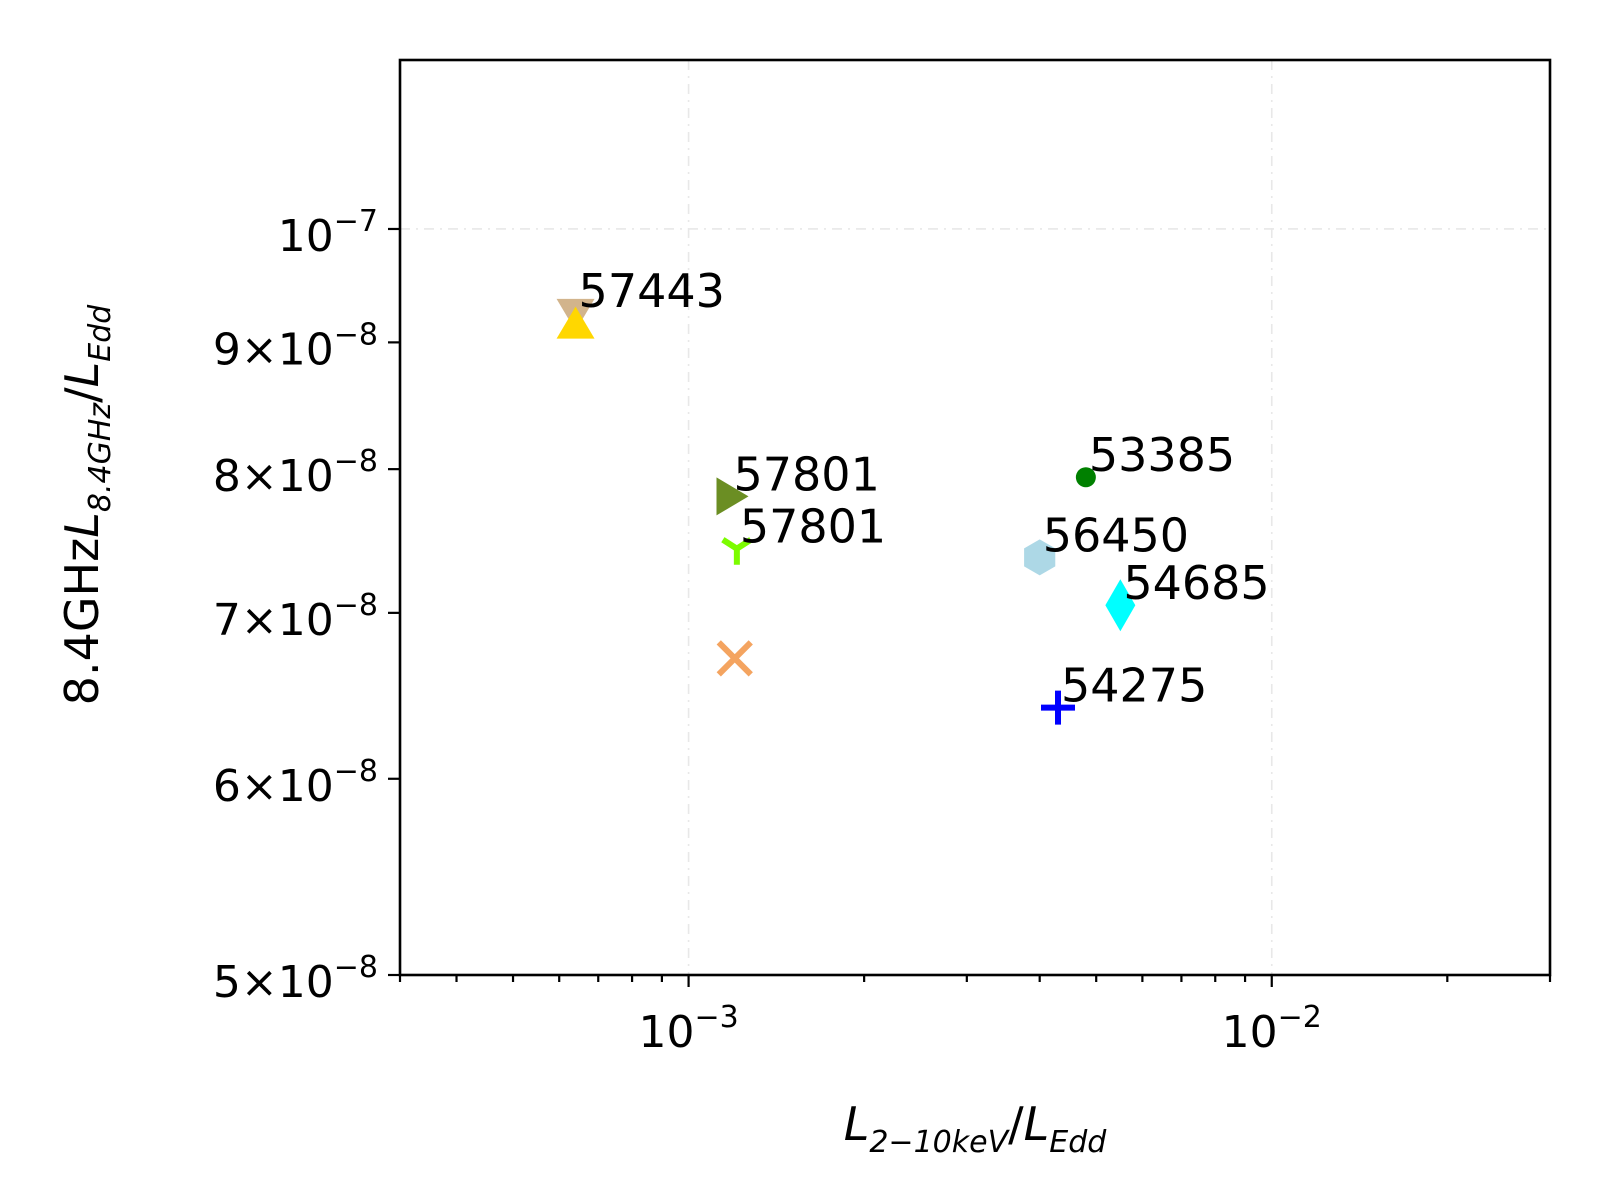  What do you see at coordinates (688, 1029) in the screenshot?
I see `x-tick-label: 10⁻³` at bounding box center [688, 1029].